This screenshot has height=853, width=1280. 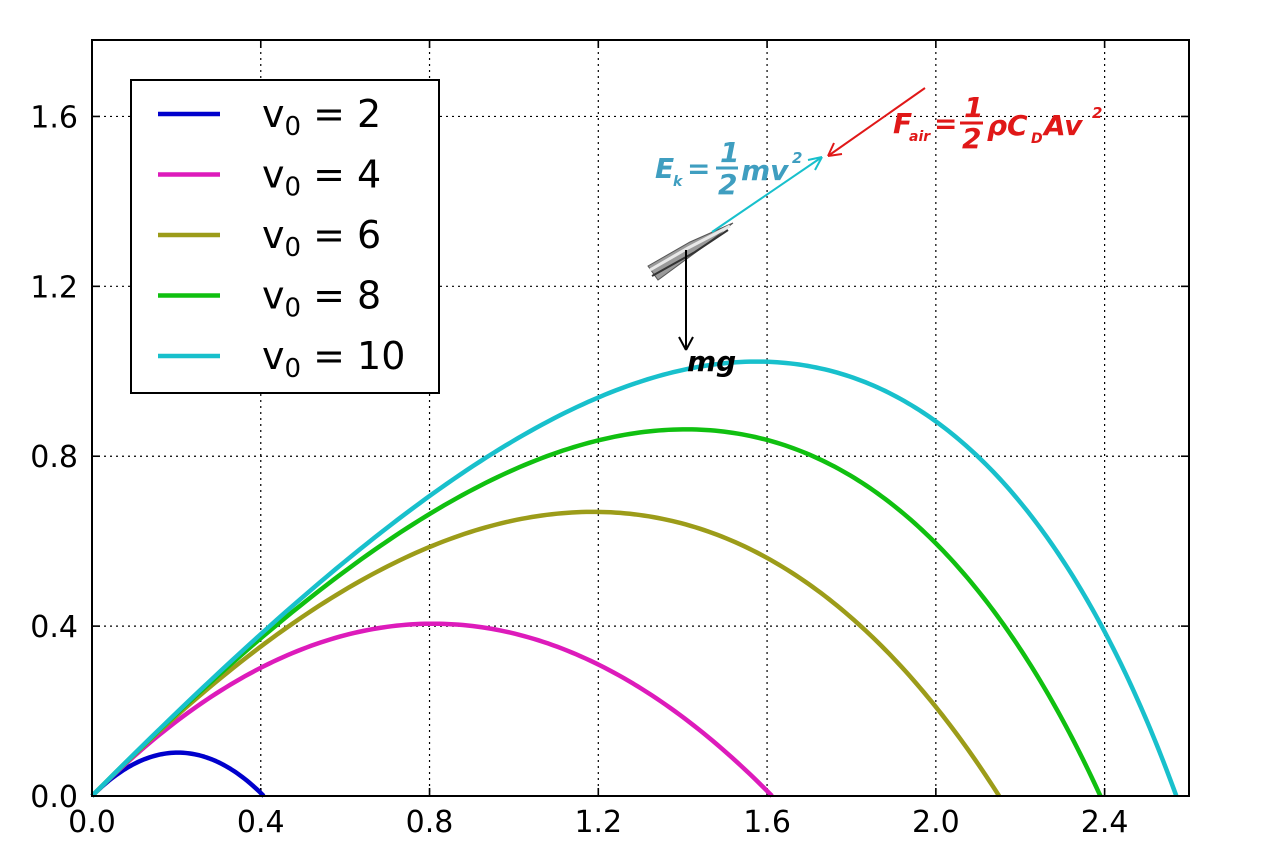 What do you see at coordinates (973, 107) in the screenshot?
I see `air-num: 1` at bounding box center [973, 107].